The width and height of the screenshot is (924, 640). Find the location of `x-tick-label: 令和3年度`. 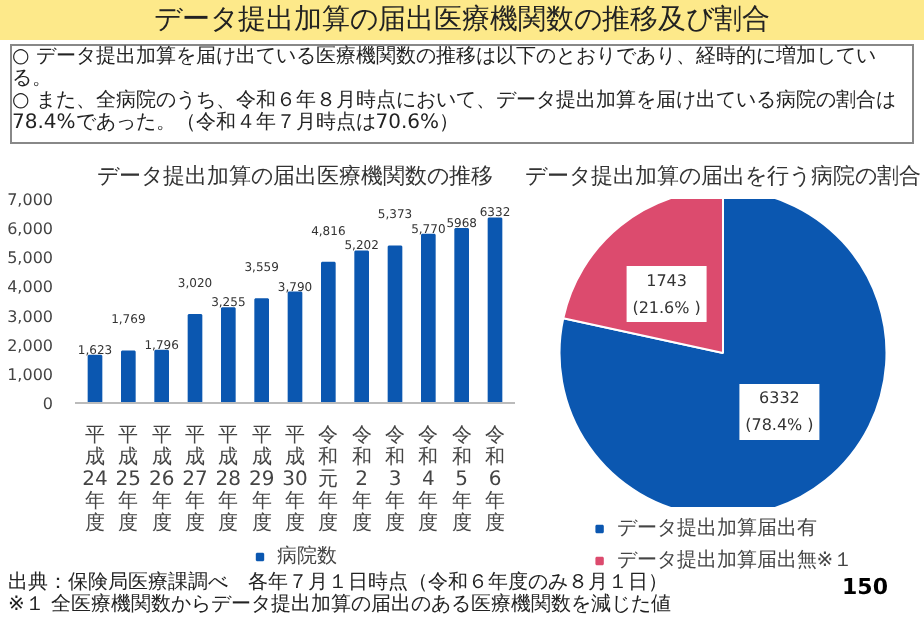

x-tick-label: 令和3年度 is located at coordinates (395, 479).